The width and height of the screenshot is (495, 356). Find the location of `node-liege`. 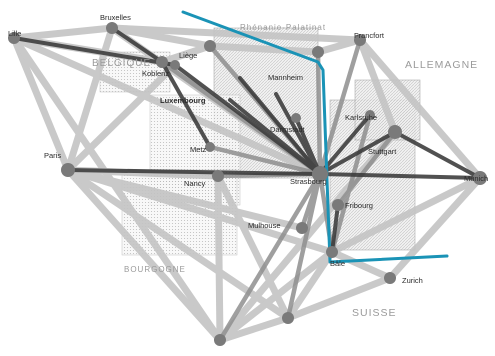

node-liege is located at coordinates (210, 46).